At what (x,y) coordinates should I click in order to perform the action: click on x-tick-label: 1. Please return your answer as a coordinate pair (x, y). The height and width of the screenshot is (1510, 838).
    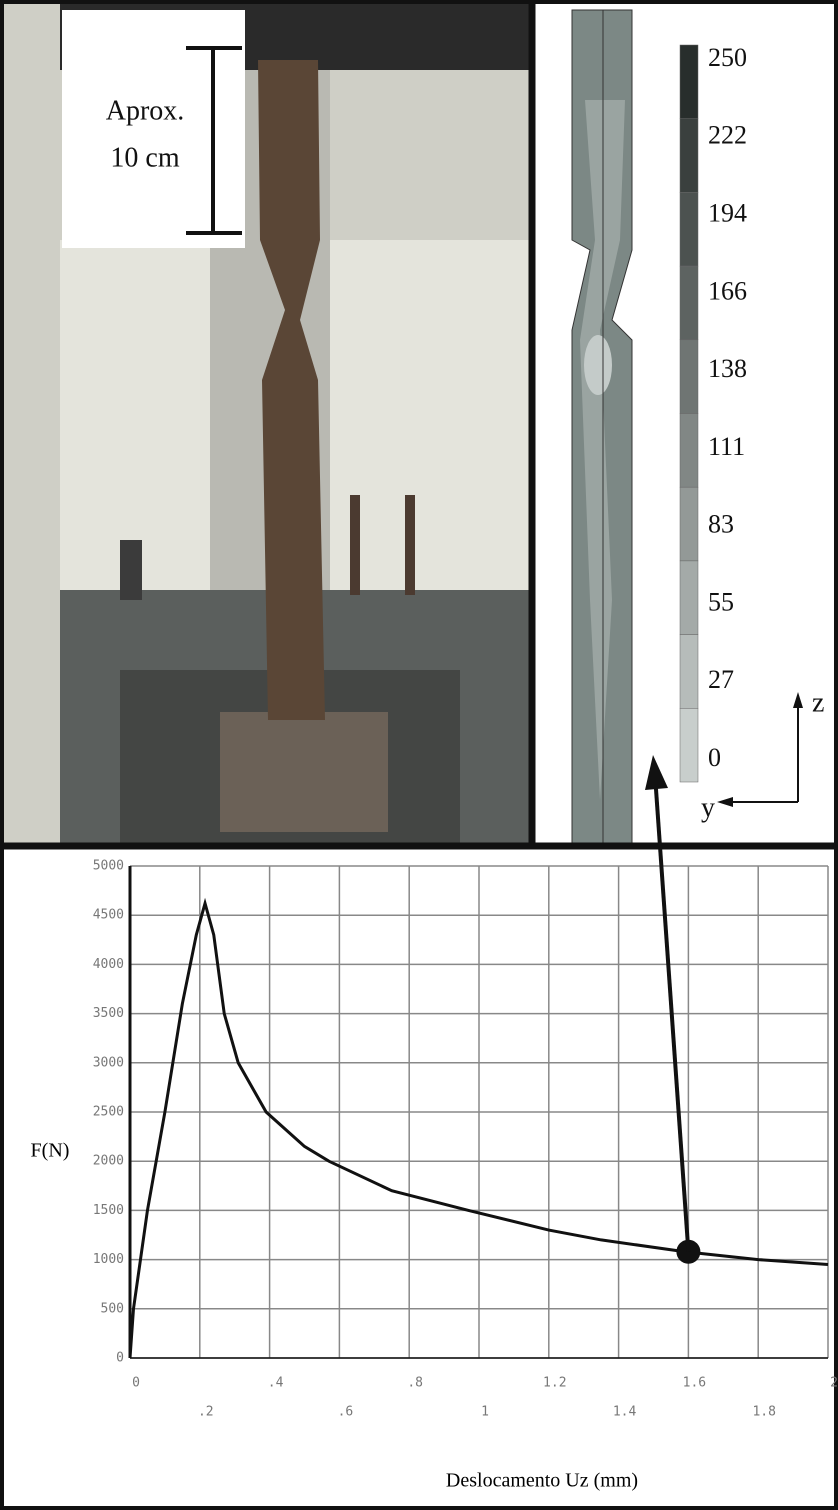
    Looking at the image, I should click on (485, 1412).